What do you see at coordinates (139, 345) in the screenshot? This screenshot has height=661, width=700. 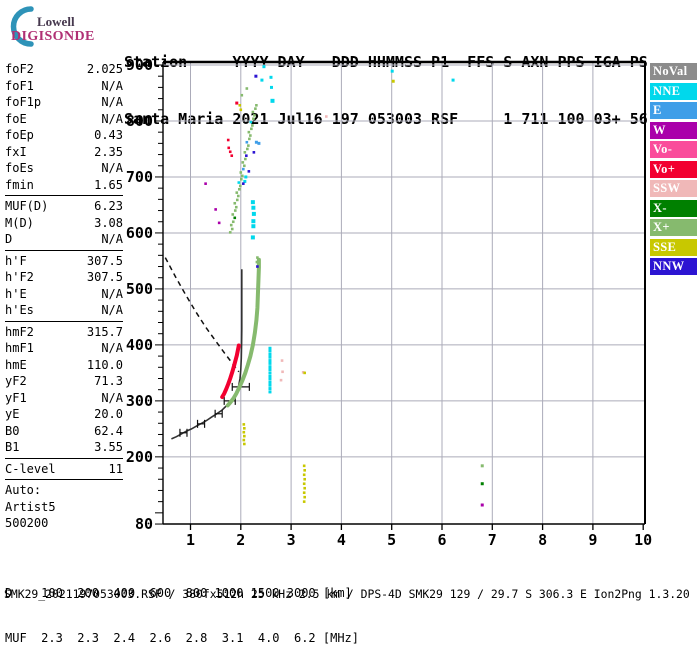 I see `svg-text: 400` at bounding box center [139, 345].